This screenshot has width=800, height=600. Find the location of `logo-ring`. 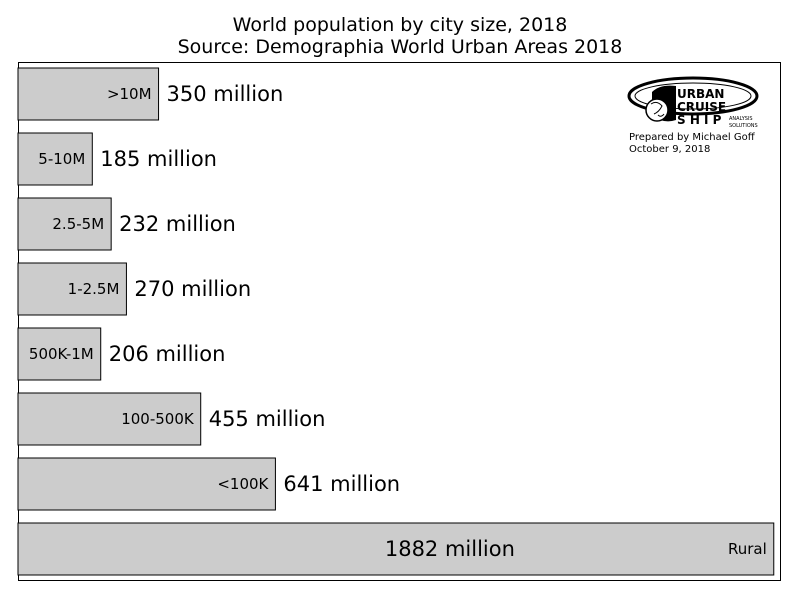

logo-ring is located at coordinates (693, 96).